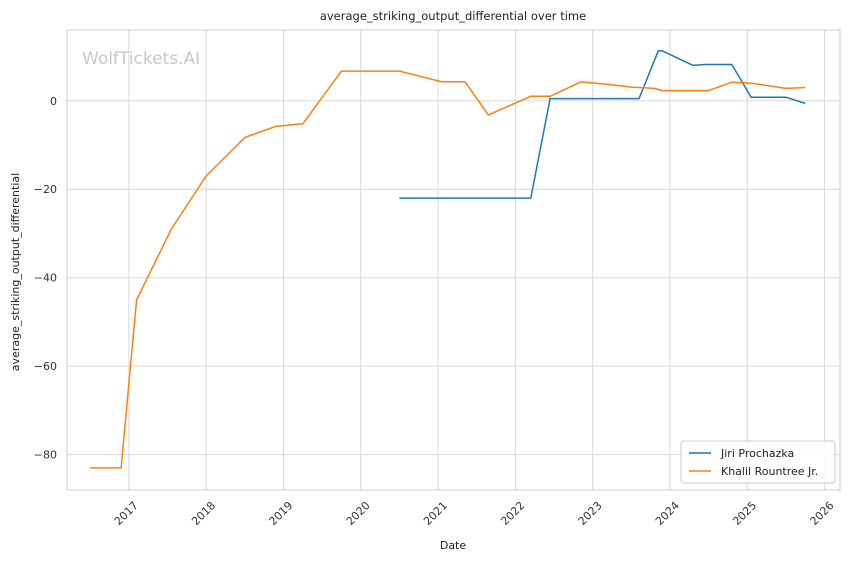 This screenshot has height=561, width=850. Describe the element at coordinates (757, 453) in the screenshot. I see `legend-label: Jiri Prochazka` at that location.